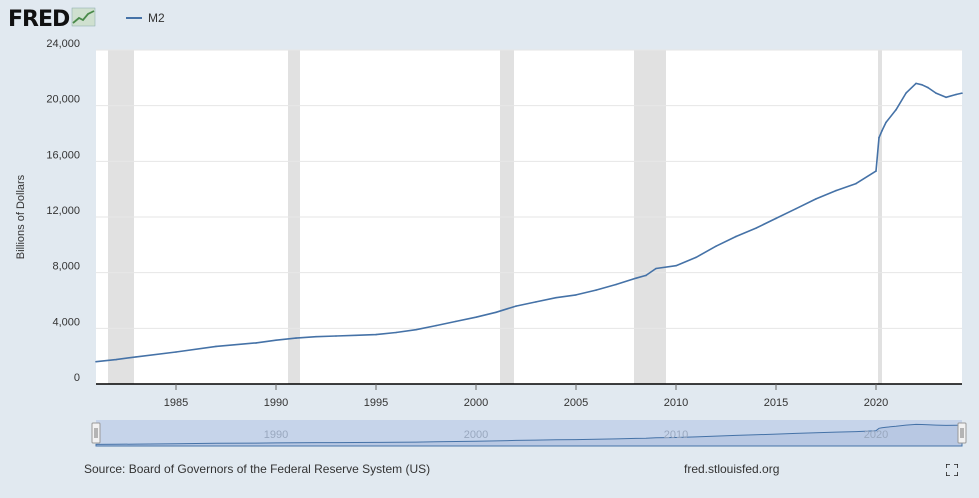 Image resolution: width=979 pixels, height=498 pixels. What do you see at coordinates (145, 18) in the screenshot?
I see `chart-legend: M2` at bounding box center [145, 18].